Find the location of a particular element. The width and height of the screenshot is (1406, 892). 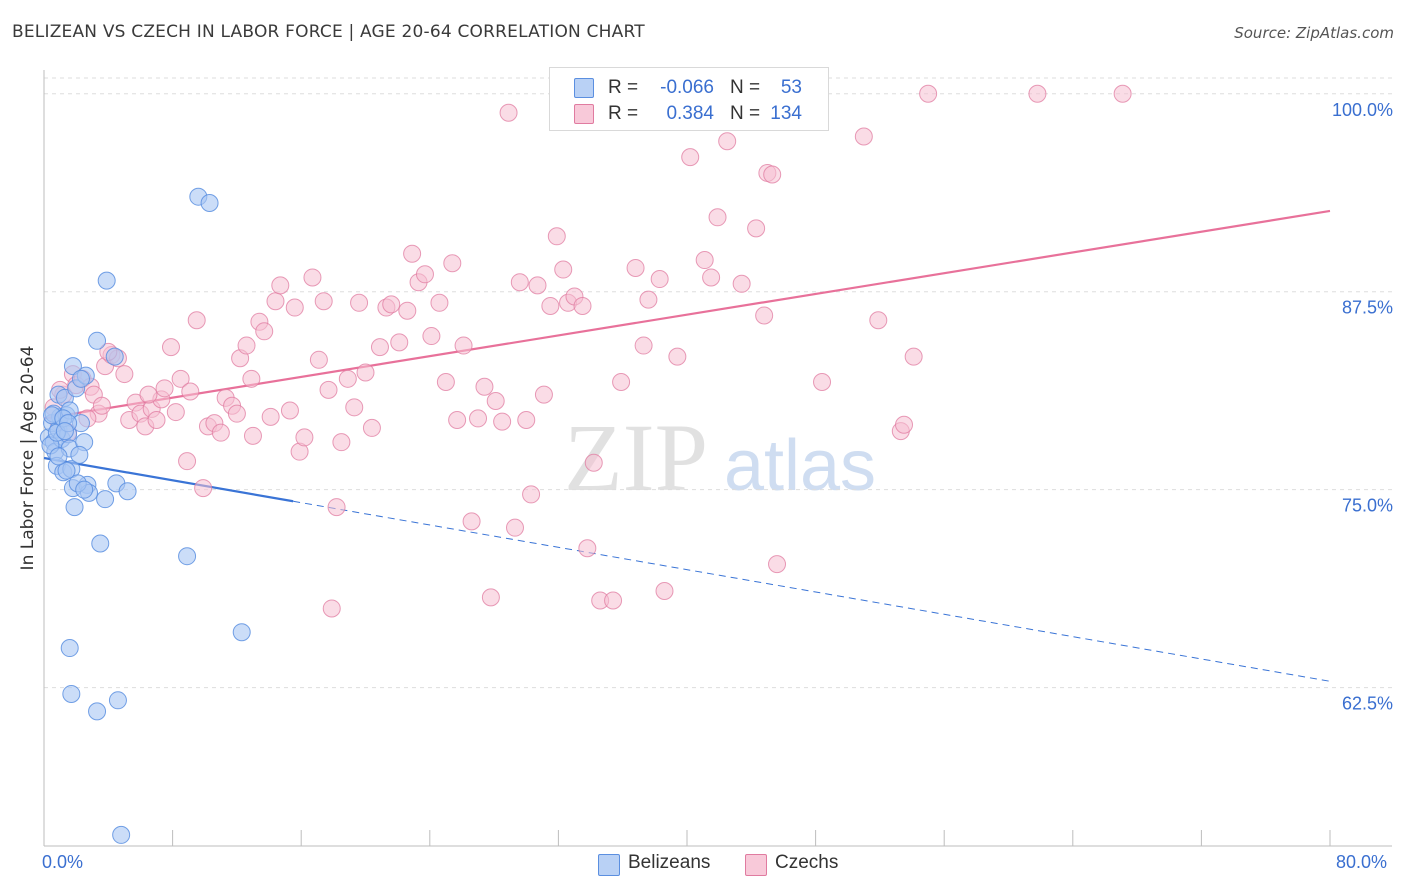

legend-row-belizean: R = -0.066 N = 53 is located at coordinates (689, 88).